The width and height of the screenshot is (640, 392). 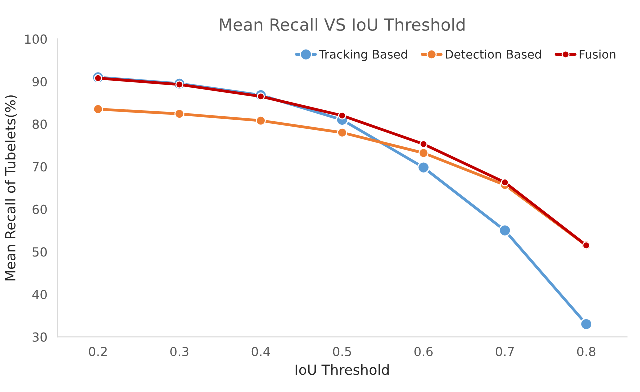 I want to click on y-tick-label: 90, so click(x=40, y=82).